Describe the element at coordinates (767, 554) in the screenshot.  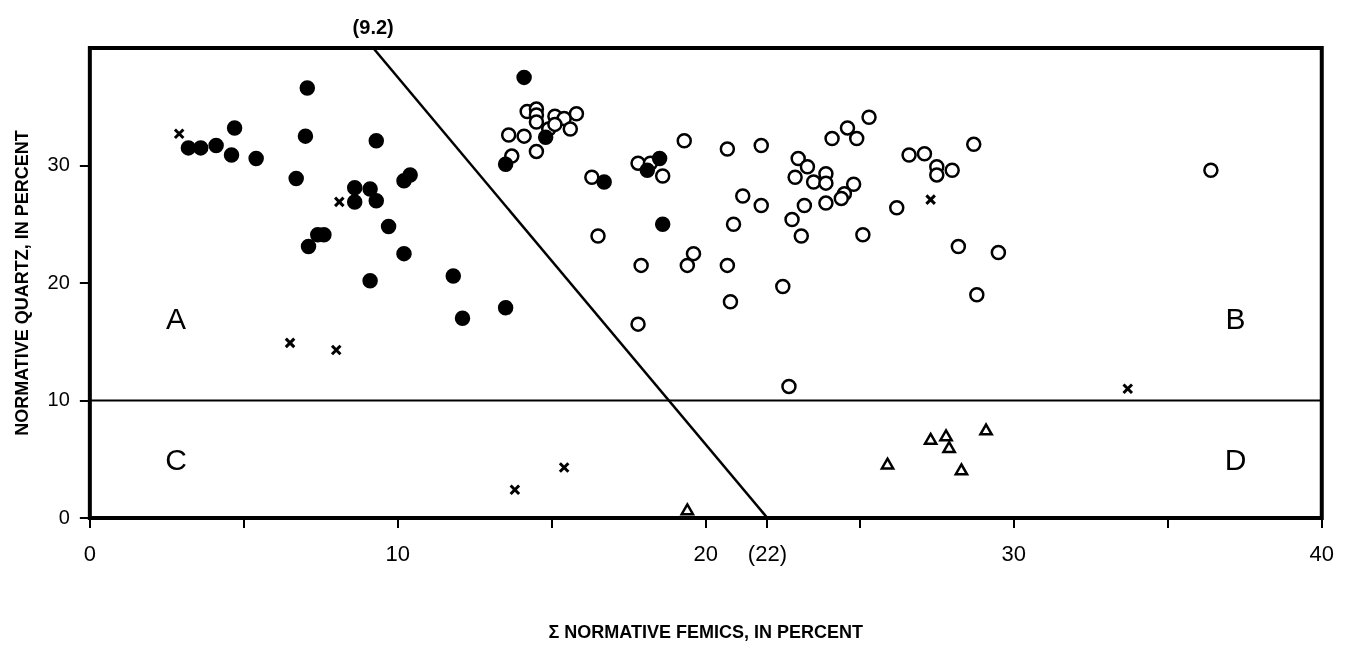
I see `x-tick-label: (22)` at that location.